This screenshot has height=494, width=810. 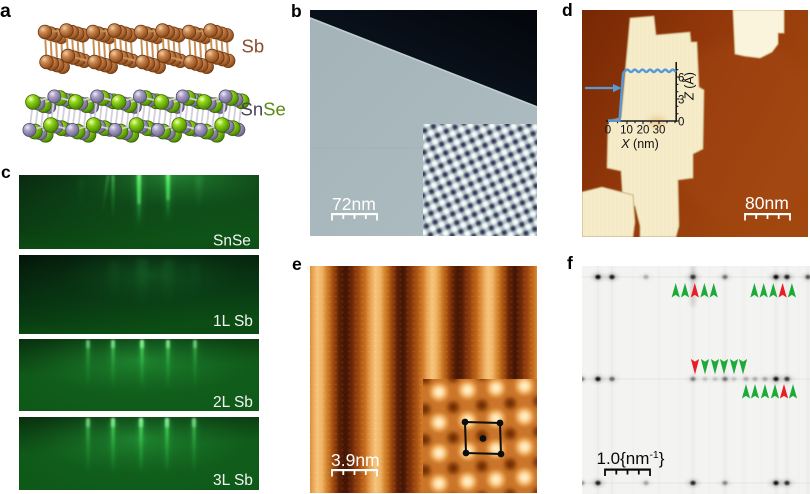 What do you see at coordinates (233, 402) in the screenshot?
I see `svg-text: 2L Sb` at bounding box center [233, 402].